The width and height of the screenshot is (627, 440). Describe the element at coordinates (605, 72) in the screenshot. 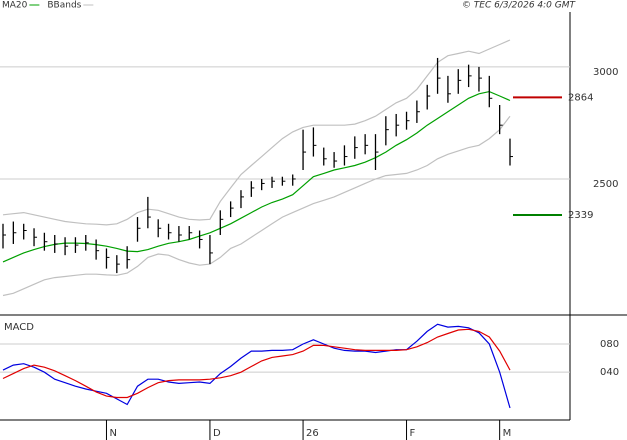

I see `y-tick-label: 3000` at that location.